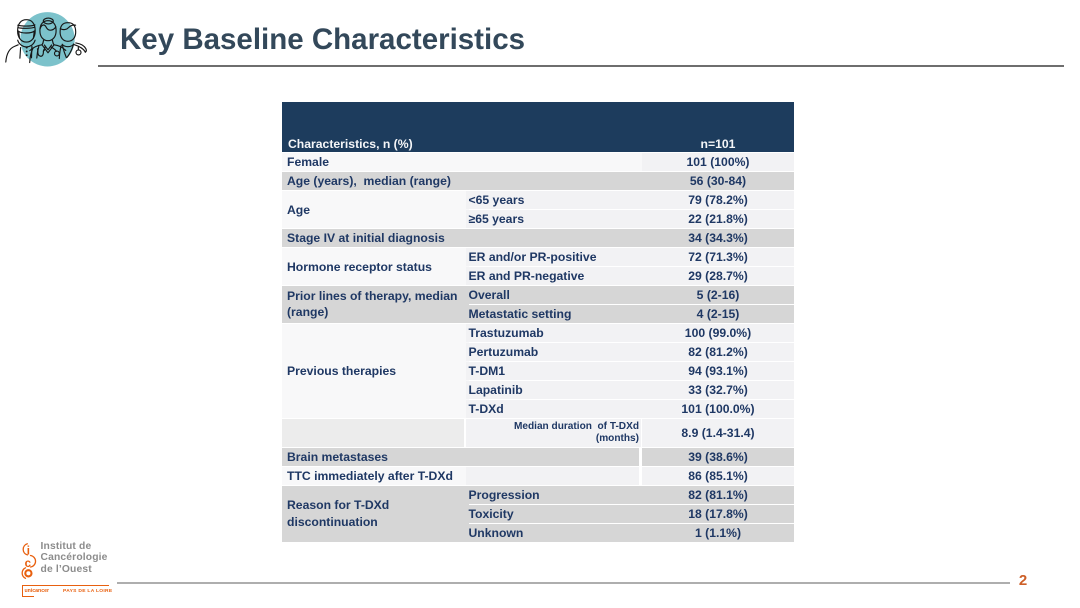  What do you see at coordinates (28, 552) in the screenshot?
I see `svg-text: i` at bounding box center [28, 552].